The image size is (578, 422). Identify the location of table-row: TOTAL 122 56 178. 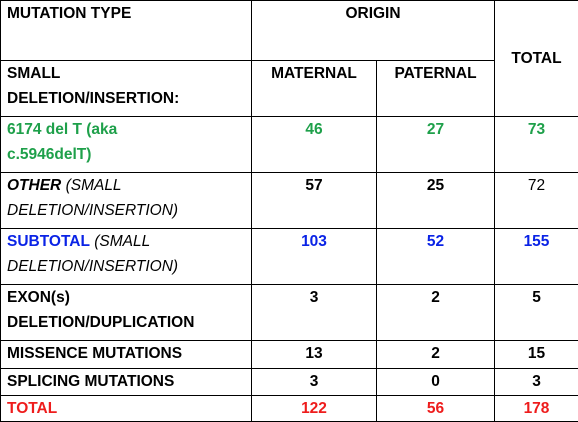
(289, 409).